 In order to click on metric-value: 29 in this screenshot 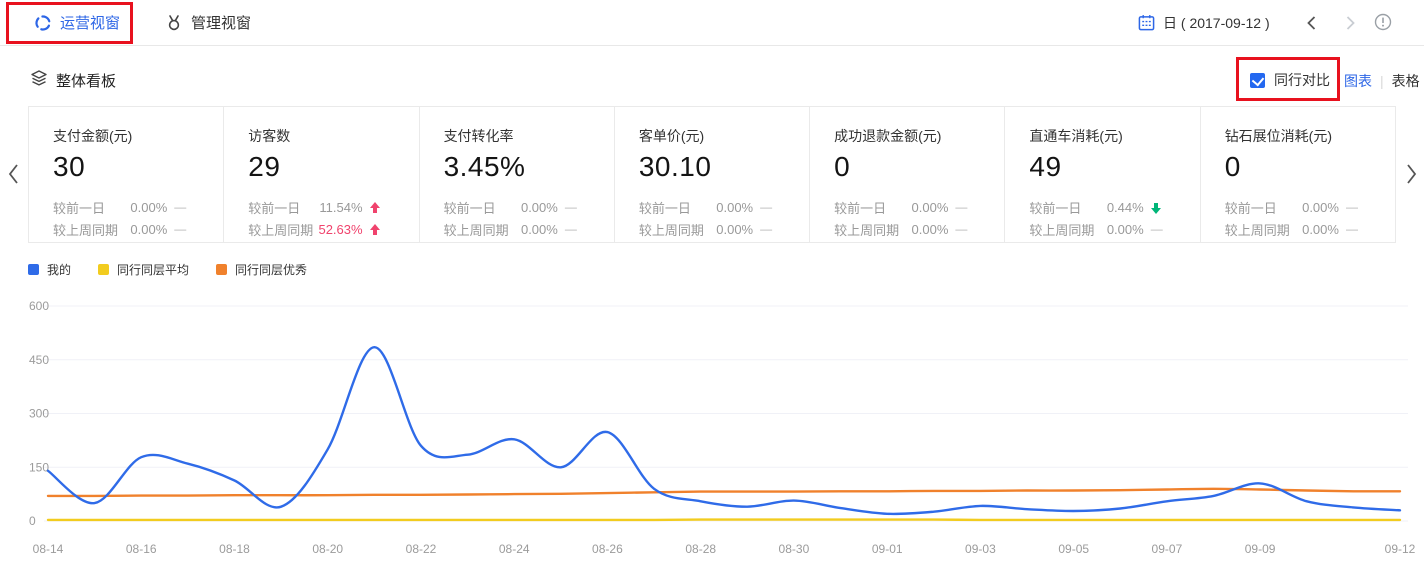, I will do `click(264, 166)`.